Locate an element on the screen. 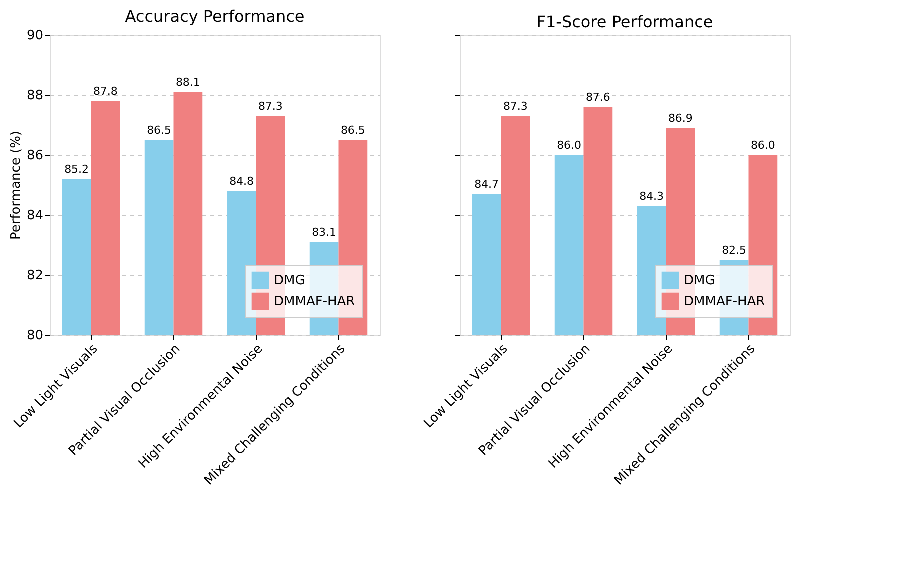 The image size is (916, 574). y-tick-label: 84 is located at coordinates (35, 216).